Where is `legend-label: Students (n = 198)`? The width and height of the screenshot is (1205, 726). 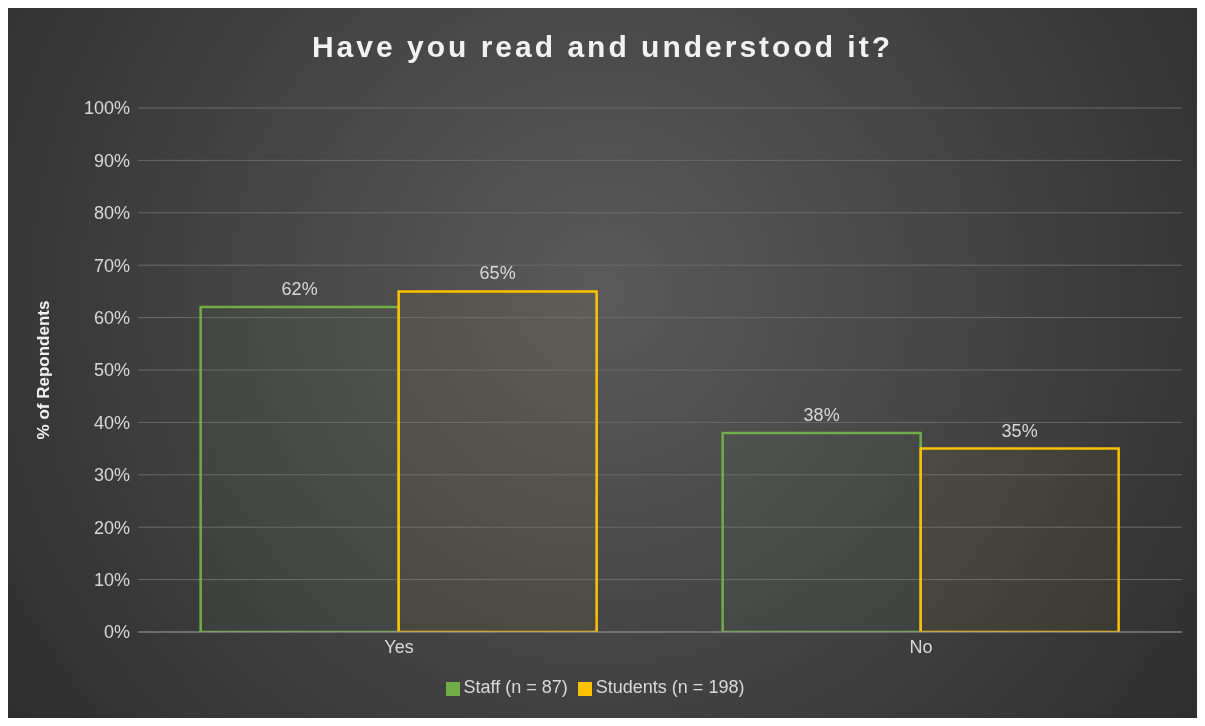
legend-label: Students (n = 198) is located at coordinates (670, 687).